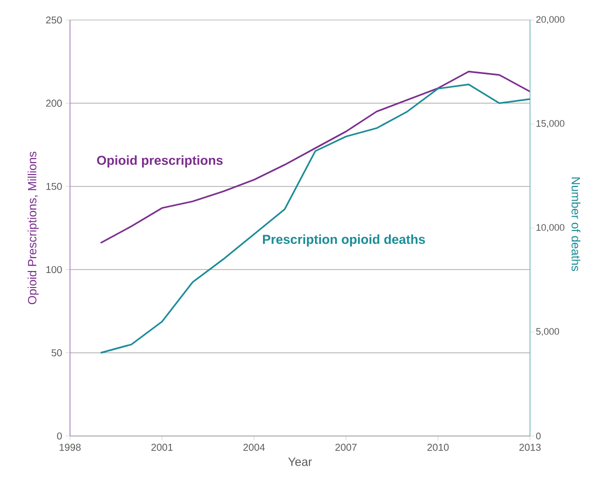  I want to click on y-axis-title: Opioid Prescriptions, Millions, so click(33, 228).